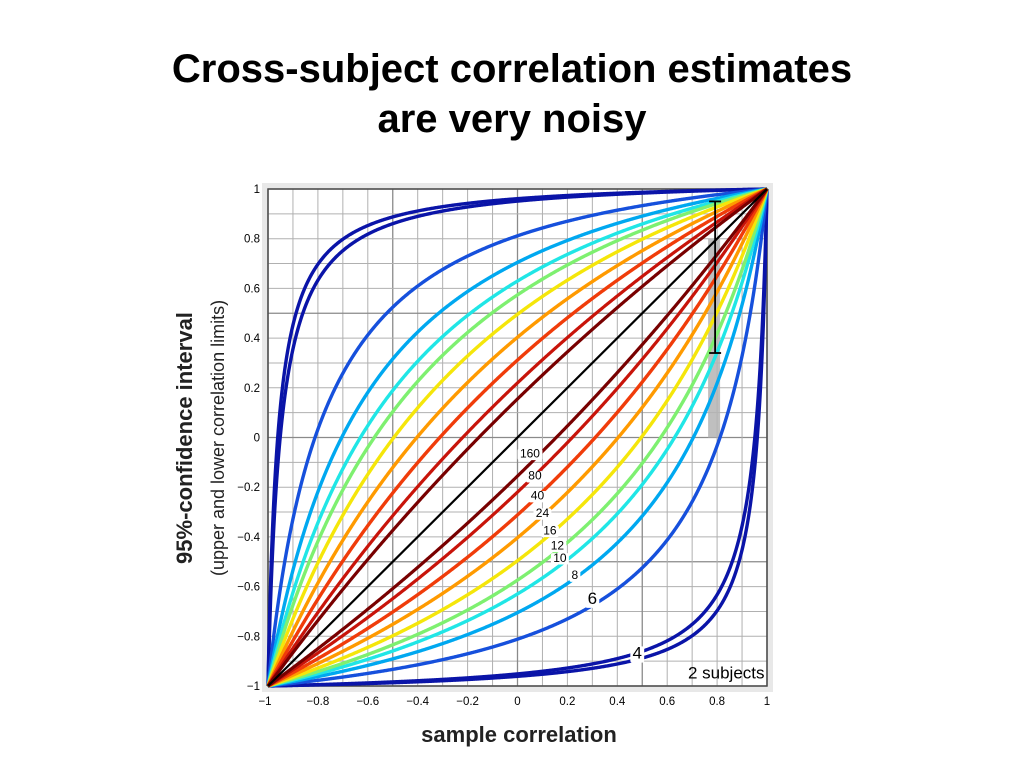 The width and height of the screenshot is (1024, 768). I want to click on x-tick-label: −1, so click(264, 702).